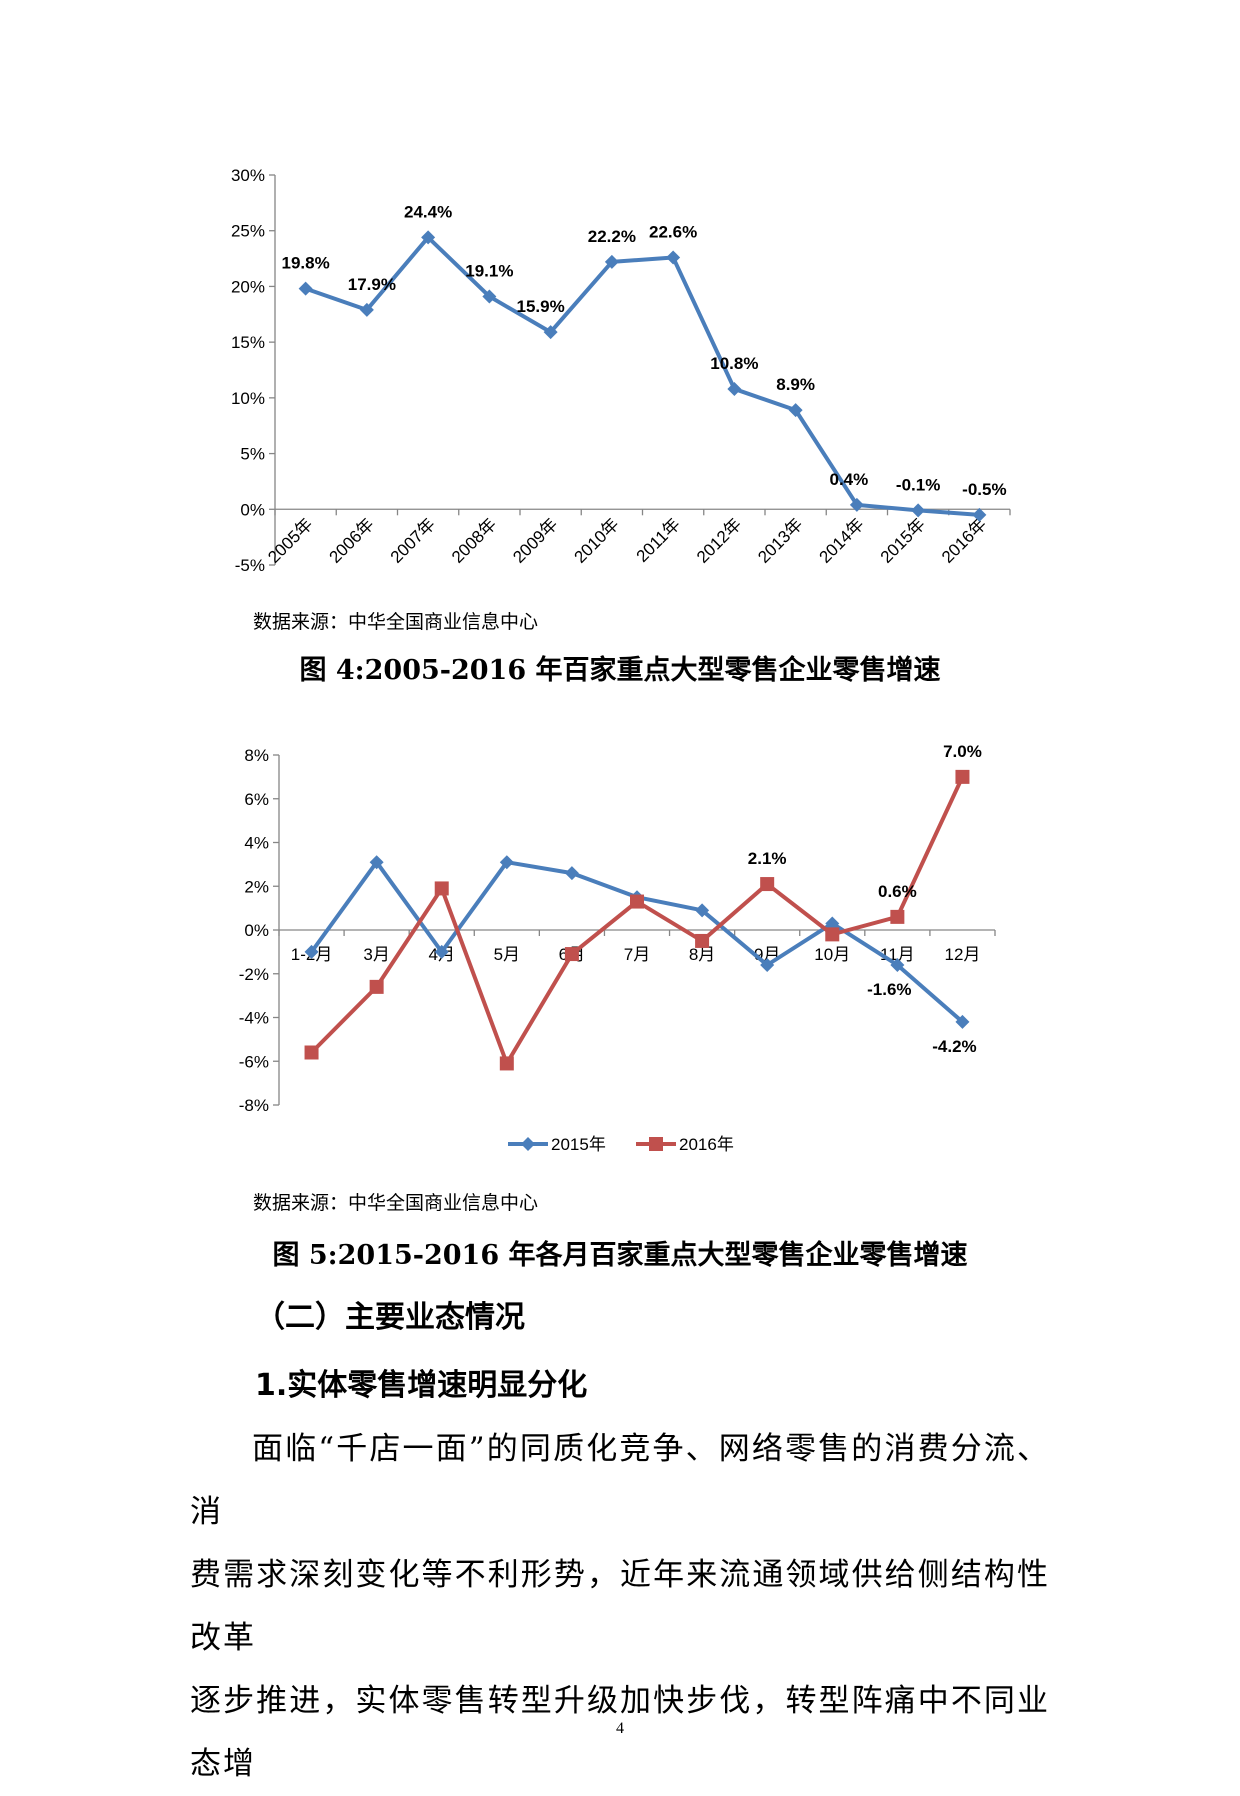 The width and height of the screenshot is (1240, 1796). I want to click on series-line, so click(642, 376).